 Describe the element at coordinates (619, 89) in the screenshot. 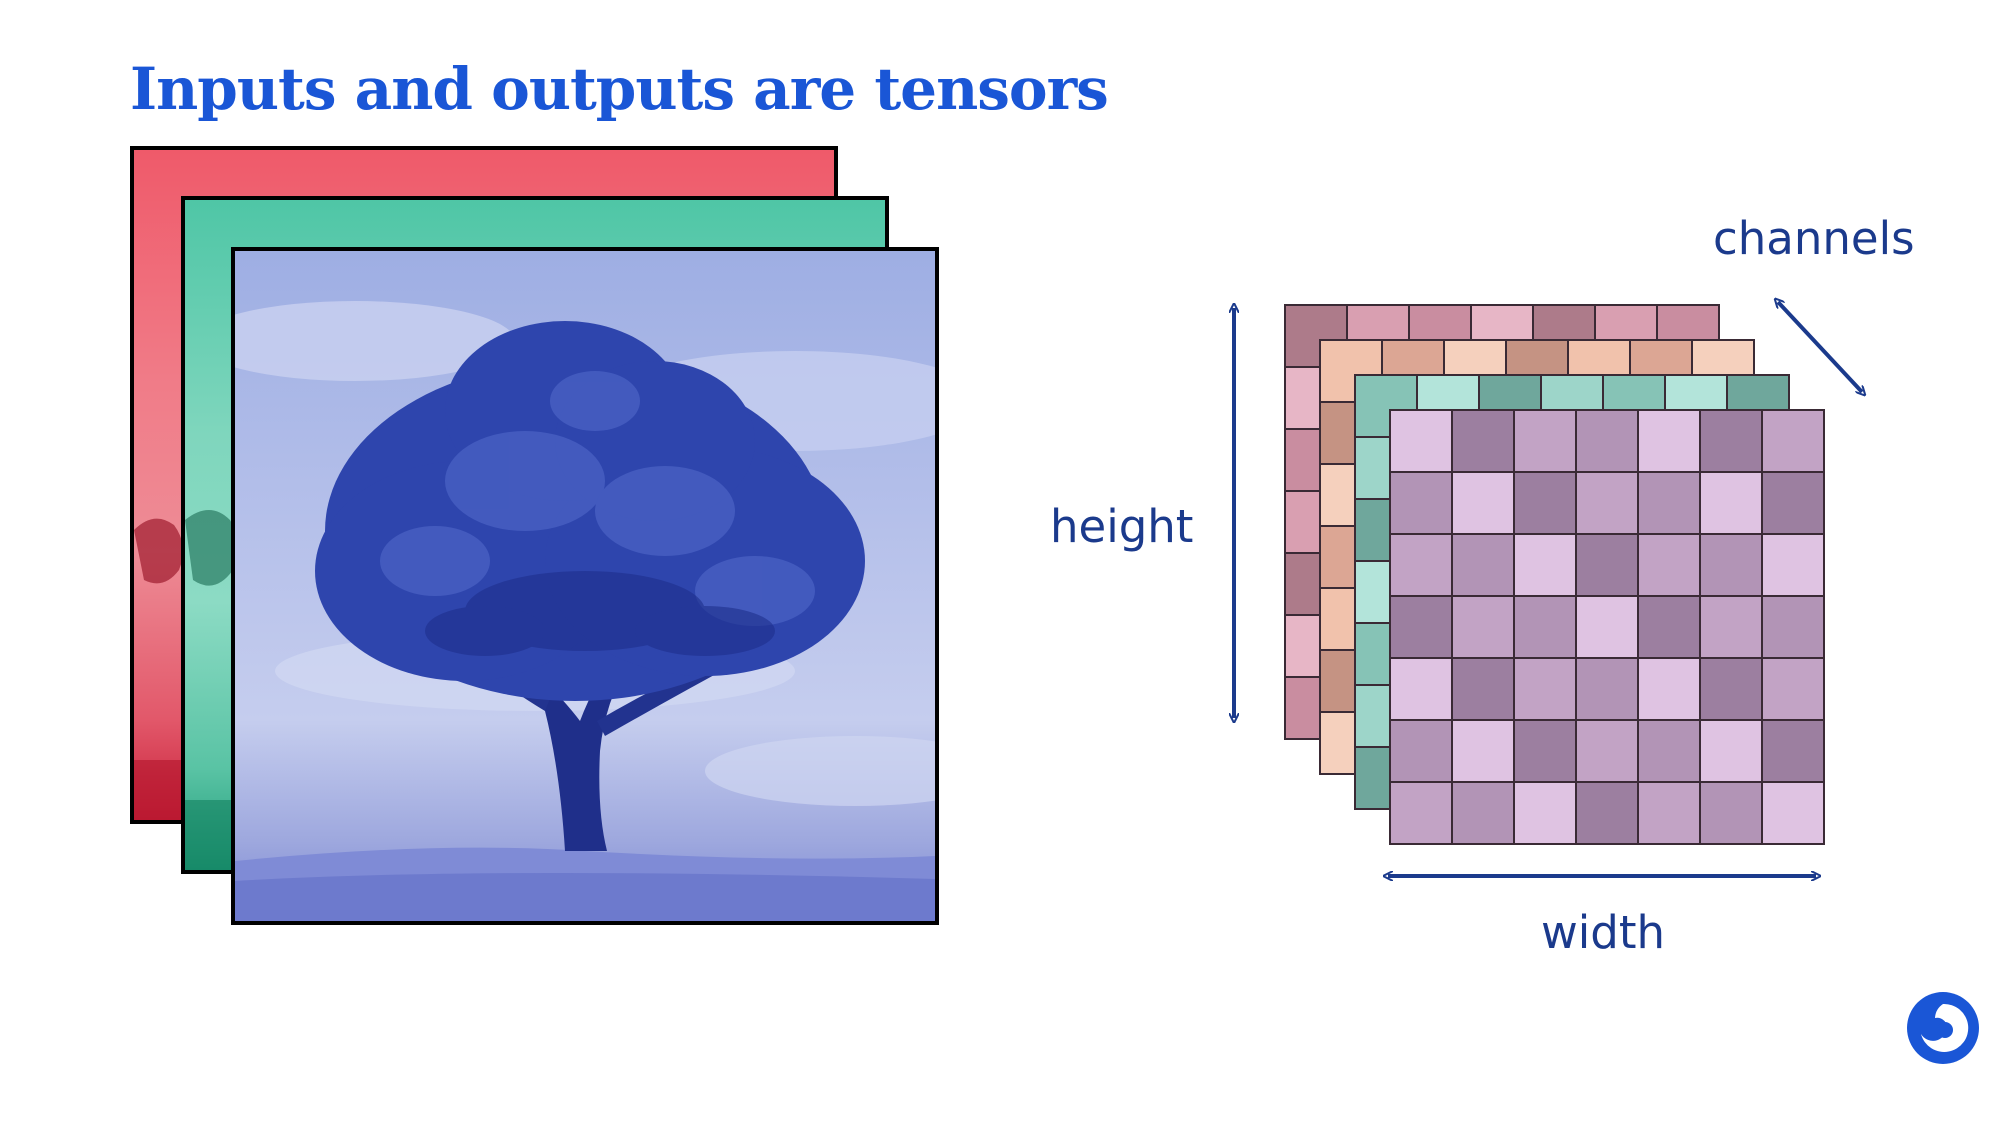

I see `slide-title: Inputs and outputs are tensors` at that location.